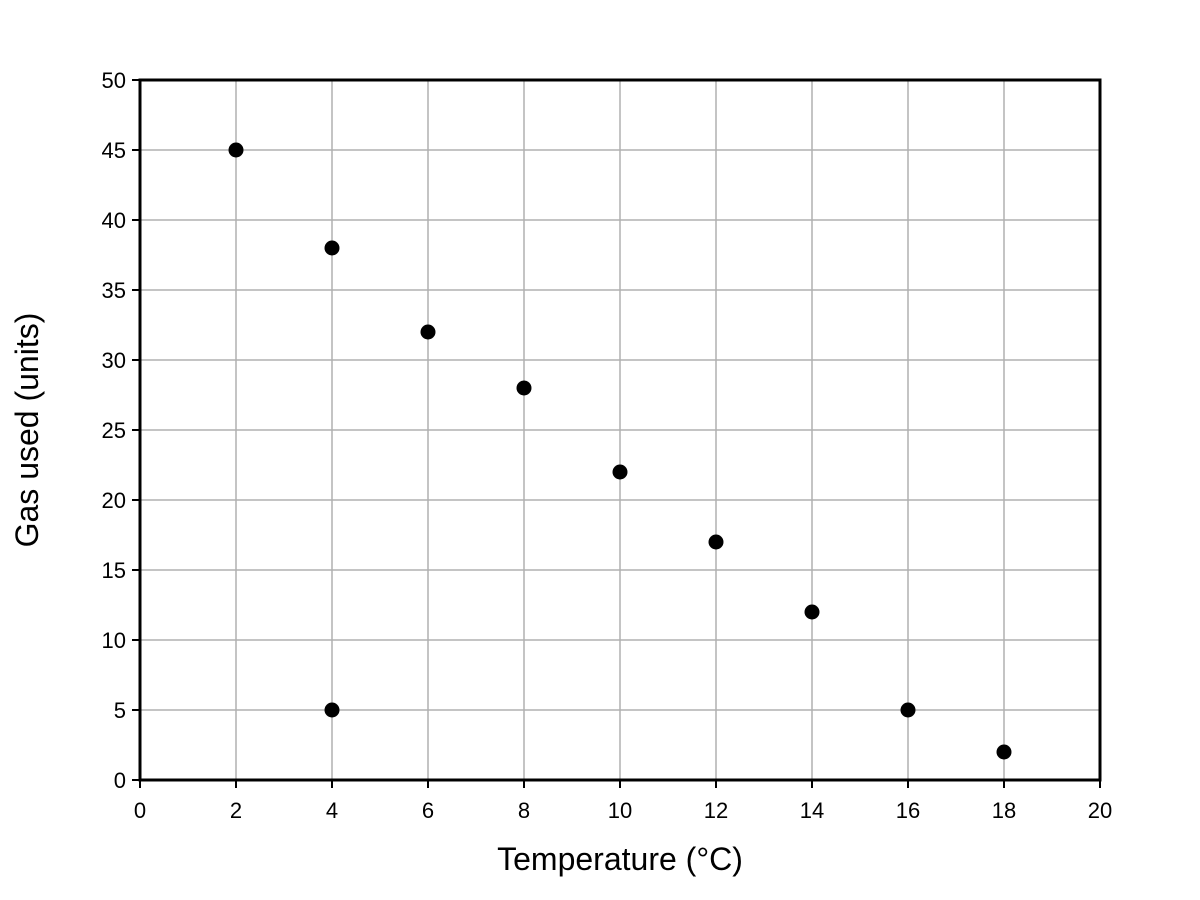 This screenshot has width=1200, height=900. Describe the element at coordinates (428, 810) in the screenshot. I see `x-tick-label: 6` at that location.